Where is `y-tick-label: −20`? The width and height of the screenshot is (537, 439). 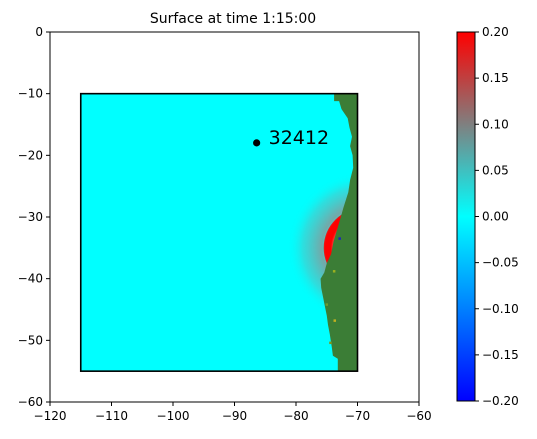
y-tick-label: −20 is located at coordinates (30, 155).